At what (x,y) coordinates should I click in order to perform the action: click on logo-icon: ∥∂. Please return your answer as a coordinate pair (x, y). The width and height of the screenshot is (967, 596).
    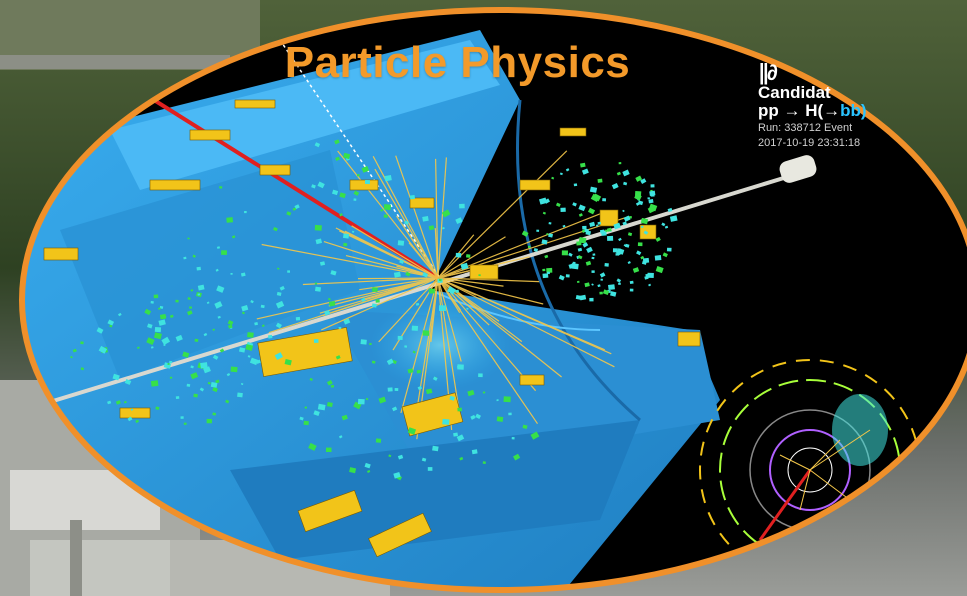
    Looking at the image, I should click on (768, 73).